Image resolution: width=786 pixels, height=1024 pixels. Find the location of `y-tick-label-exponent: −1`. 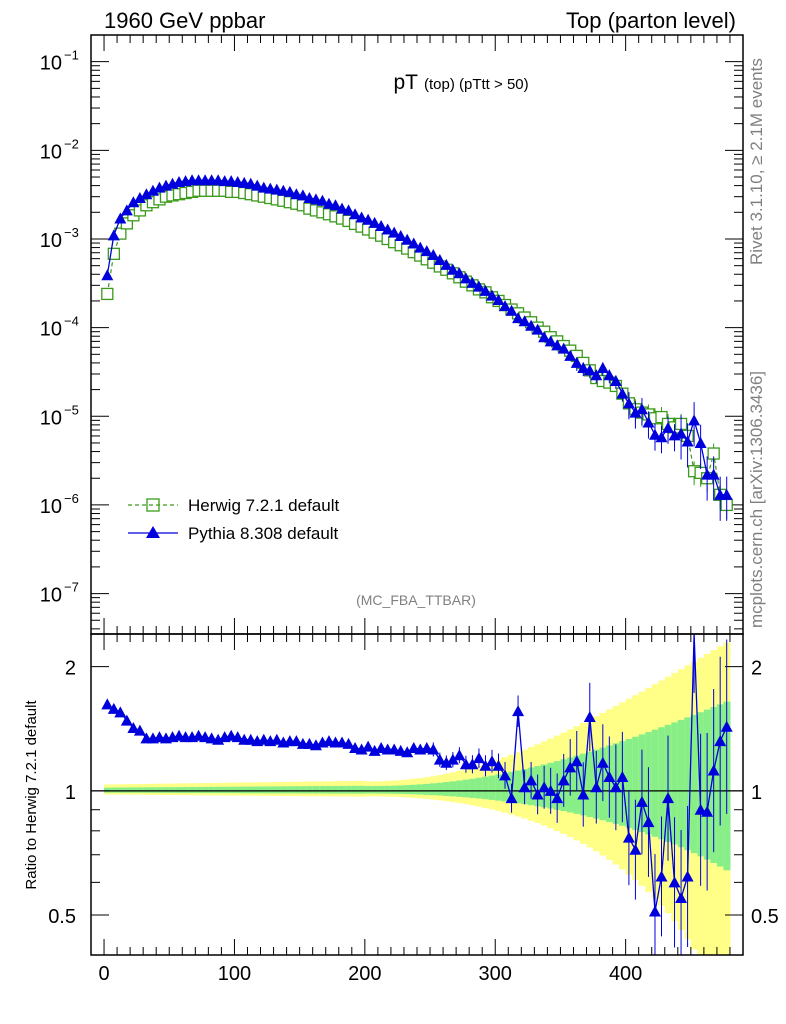

y-tick-label-exponent: −1 is located at coordinates (71, 55).